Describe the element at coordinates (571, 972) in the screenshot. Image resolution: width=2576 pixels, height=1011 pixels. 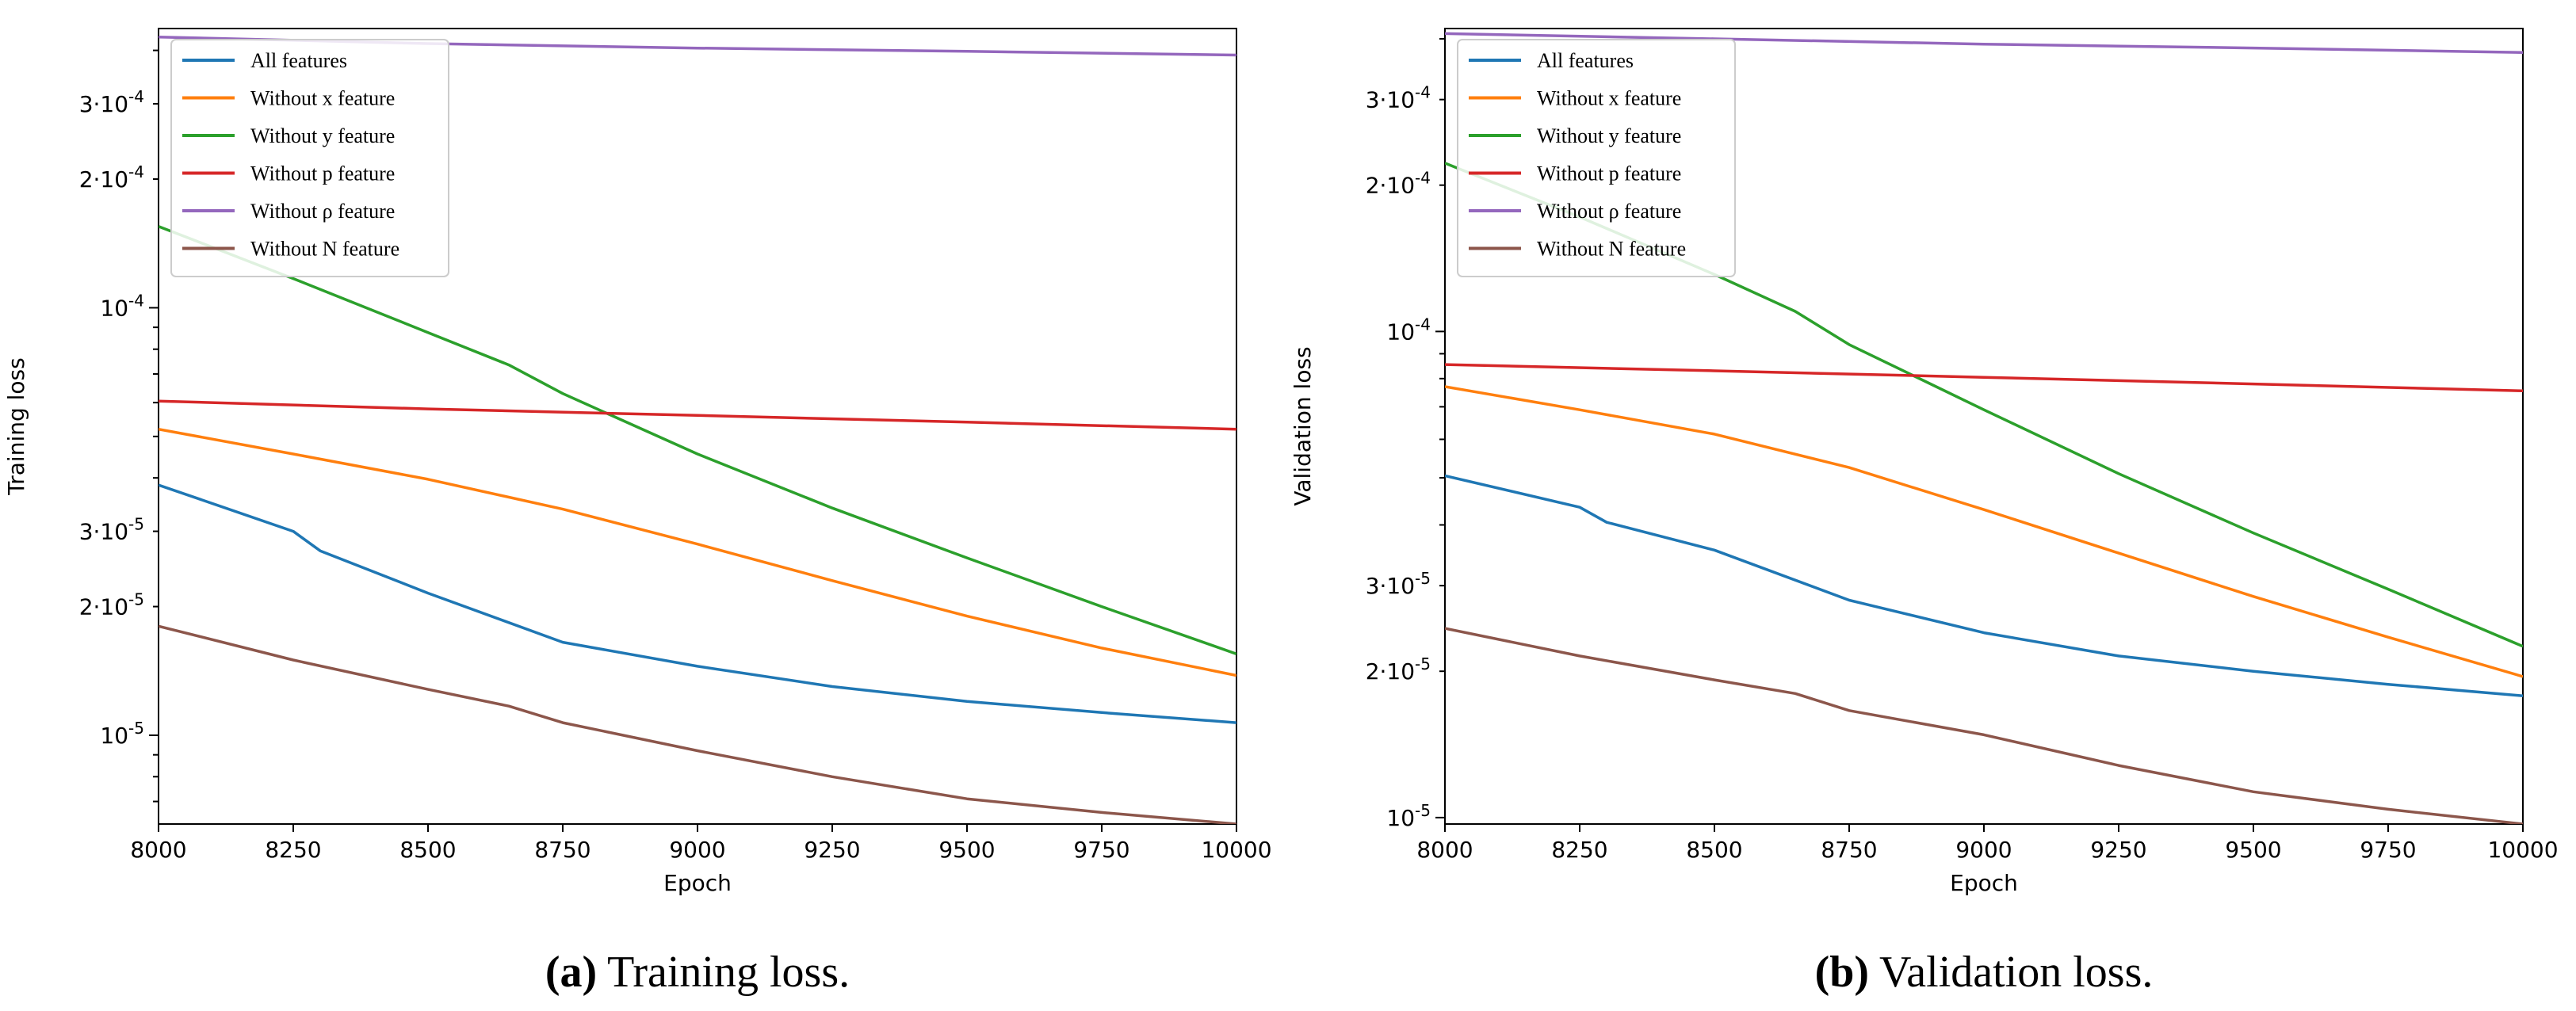
I see `caption-letter: (a)` at that location.